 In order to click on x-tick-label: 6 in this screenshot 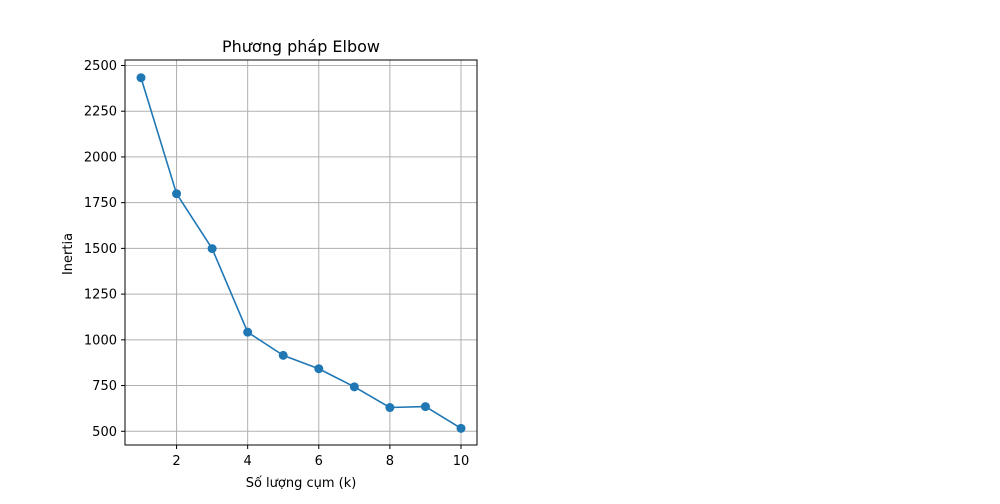, I will do `click(319, 461)`.